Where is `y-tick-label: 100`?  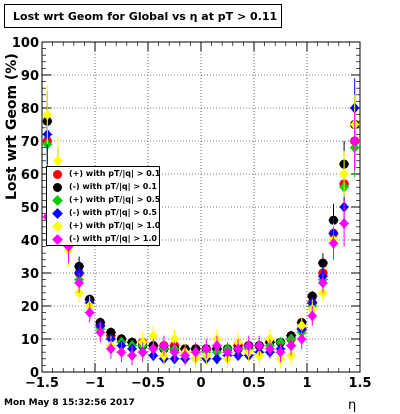 y-tick-label: 100 is located at coordinates (25, 43).